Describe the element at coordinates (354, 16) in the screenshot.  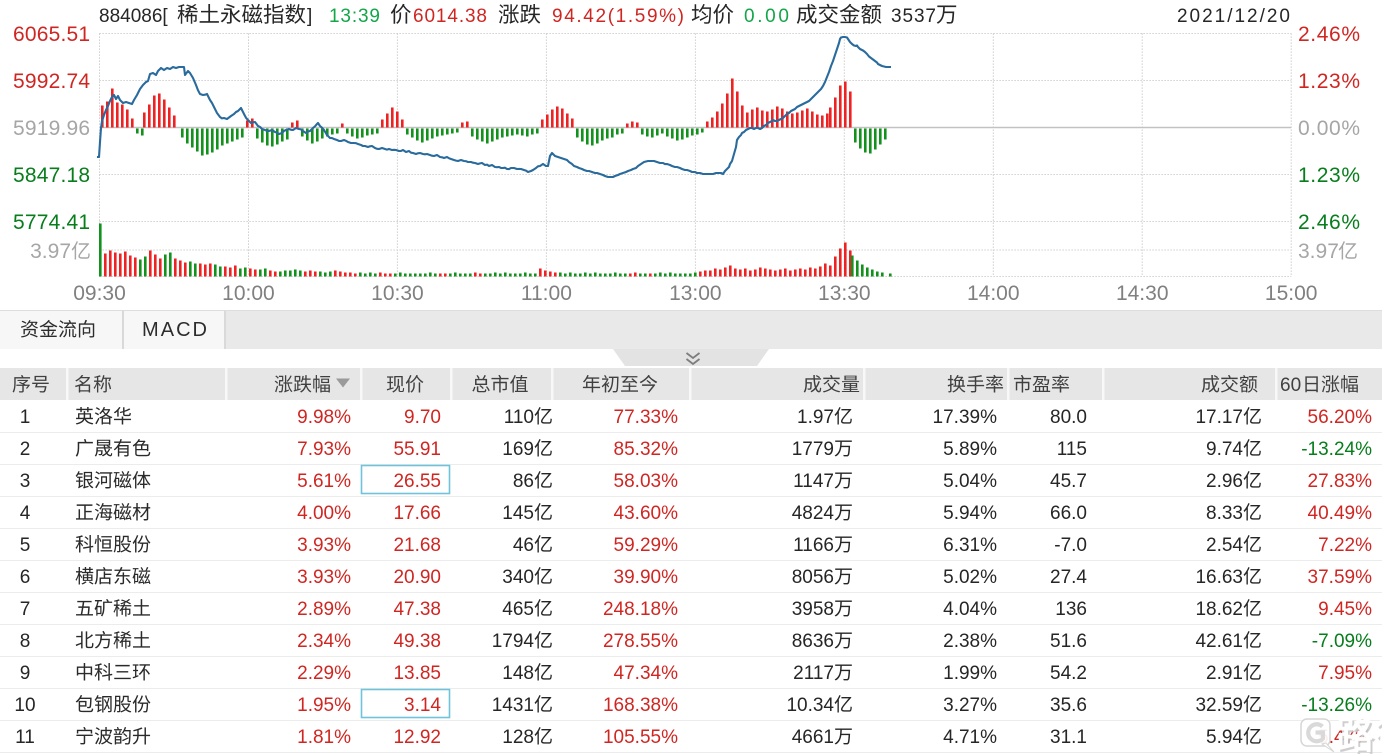
I see `svg-text: 13:39` at that location.